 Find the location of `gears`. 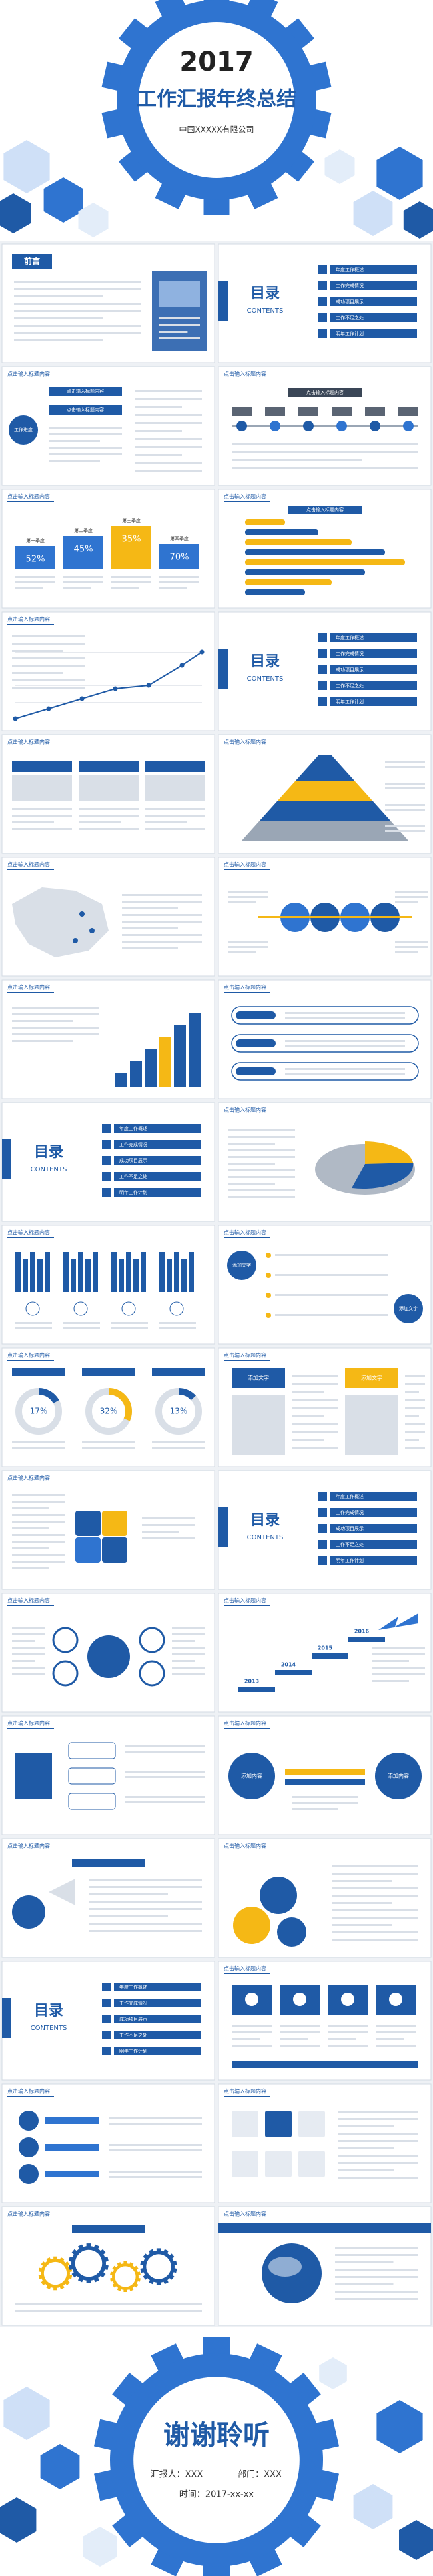

gears is located at coordinates (107, 2267).